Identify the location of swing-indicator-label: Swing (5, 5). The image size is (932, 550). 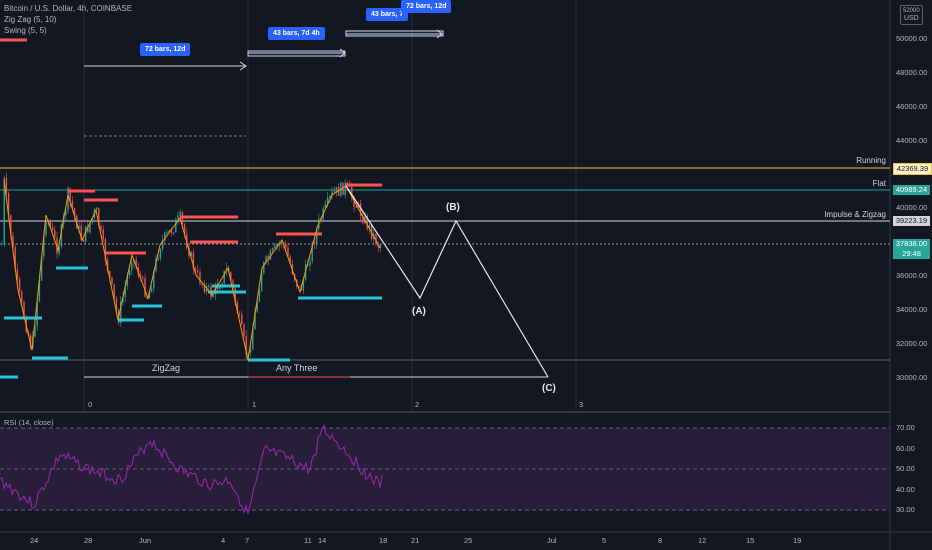
(25, 30).